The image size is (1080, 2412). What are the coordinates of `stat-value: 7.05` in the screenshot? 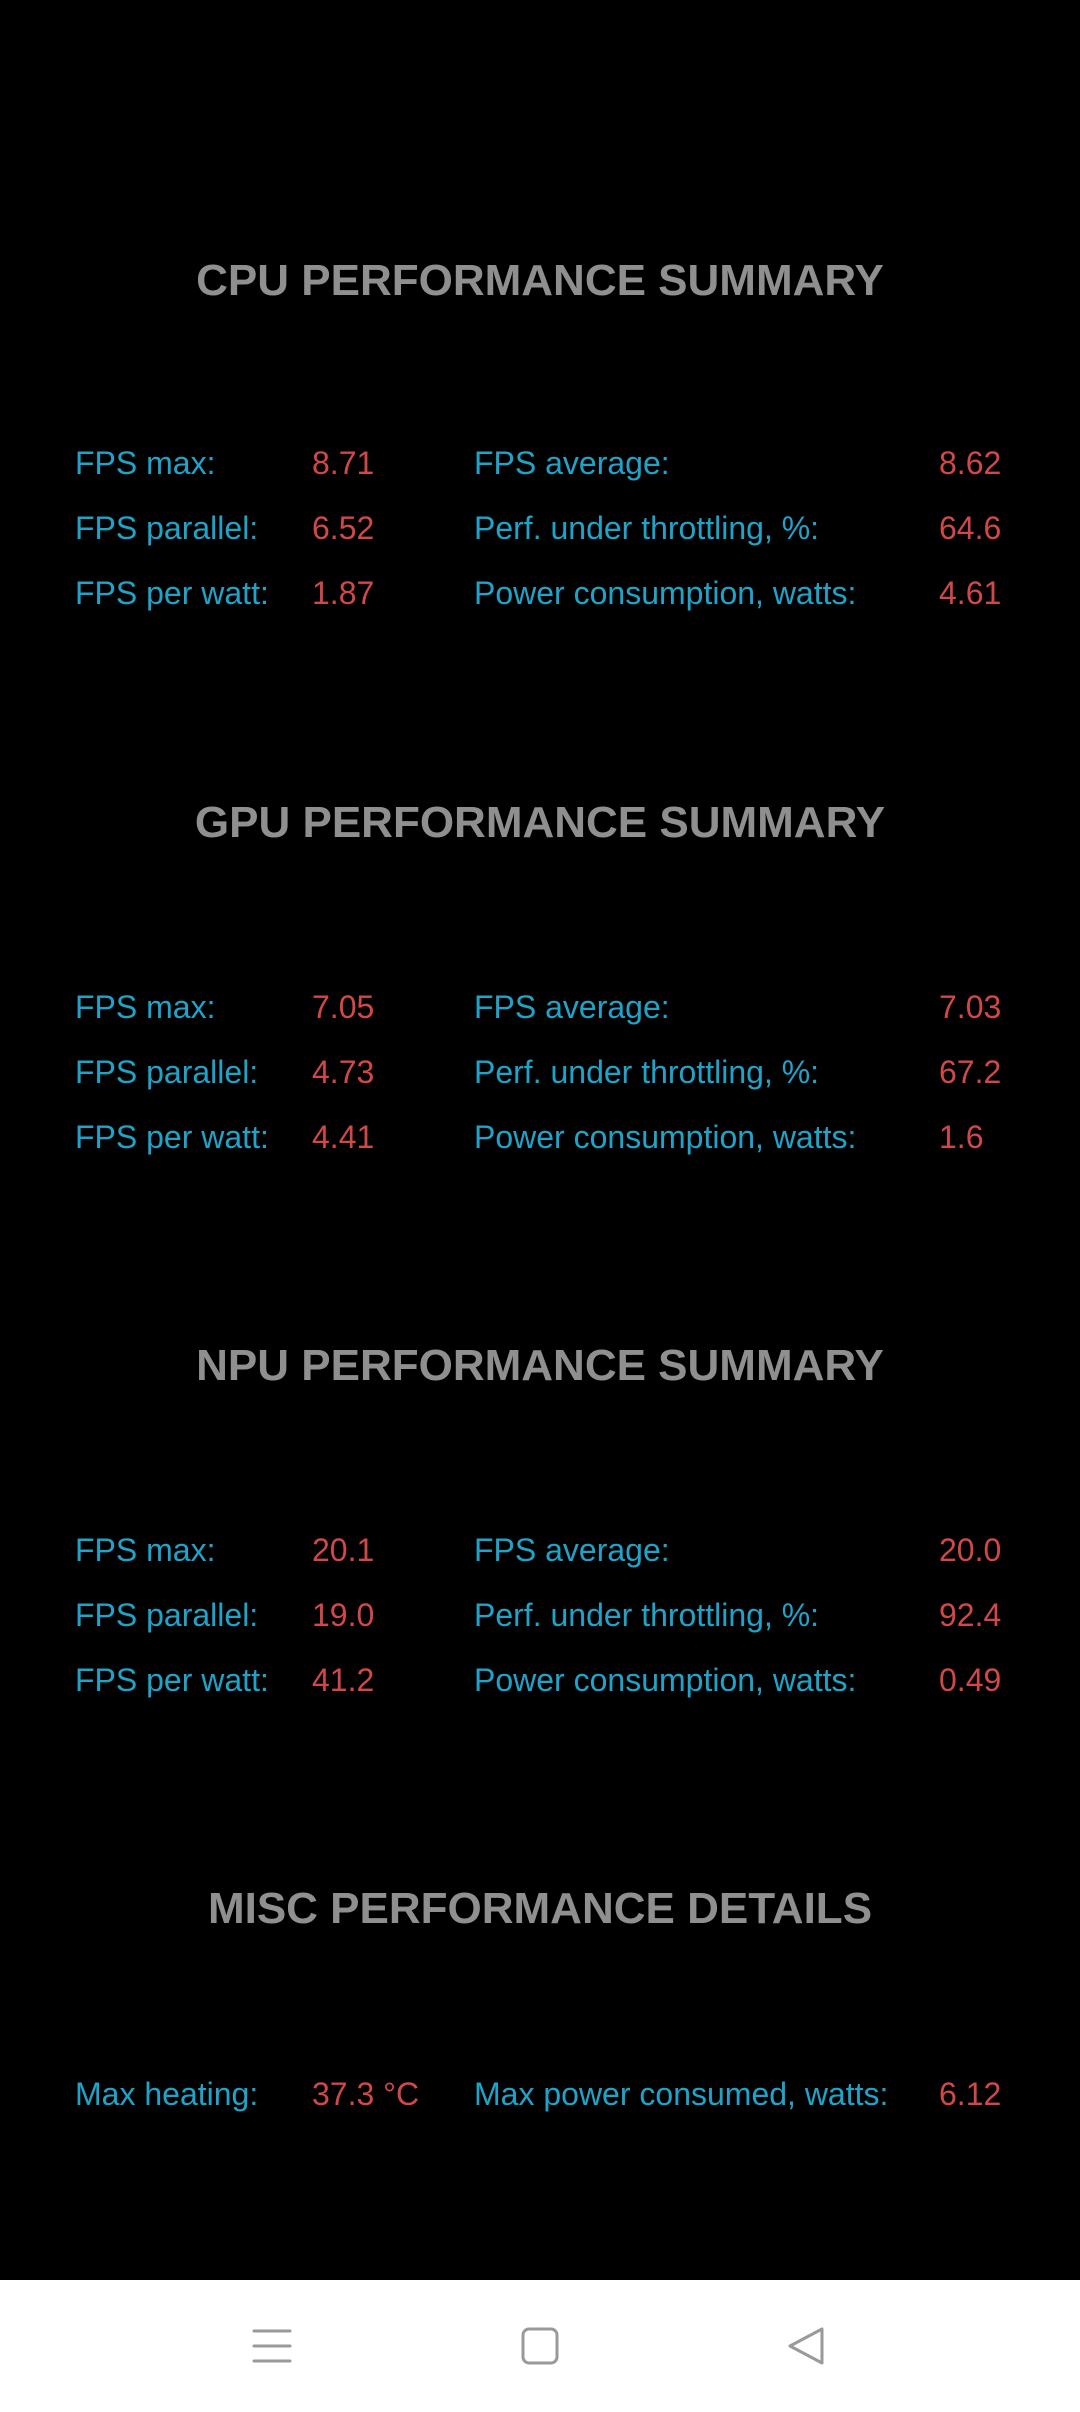 It's located at (343, 1007).